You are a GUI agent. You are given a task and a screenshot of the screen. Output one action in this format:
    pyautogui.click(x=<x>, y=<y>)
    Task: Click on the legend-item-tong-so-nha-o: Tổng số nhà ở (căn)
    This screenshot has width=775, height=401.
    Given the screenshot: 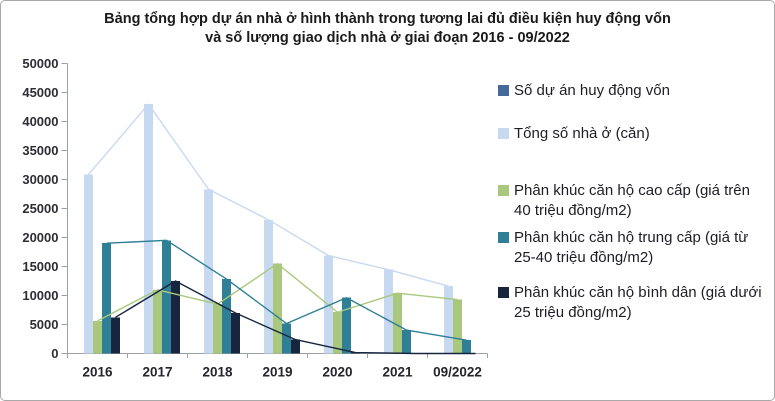 What is the action you would take?
    pyautogui.click(x=632, y=134)
    